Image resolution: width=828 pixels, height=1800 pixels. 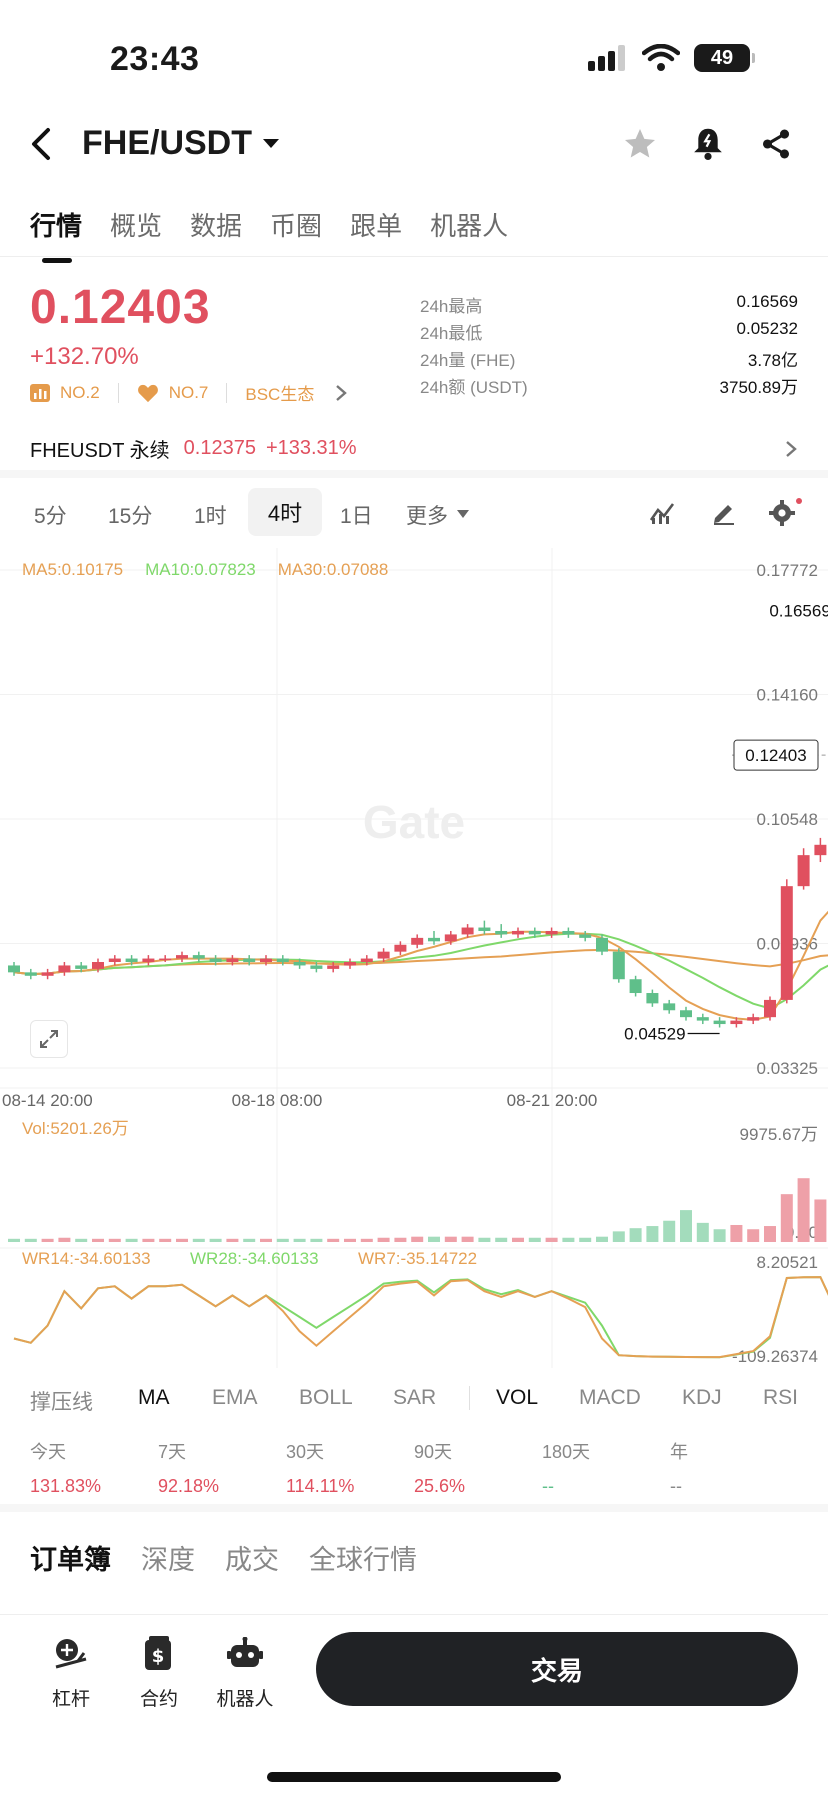 What do you see at coordinates (356, 516) in the screenshot?
I see `timeframe-1d: 1日` at bounding box center [356, 516].